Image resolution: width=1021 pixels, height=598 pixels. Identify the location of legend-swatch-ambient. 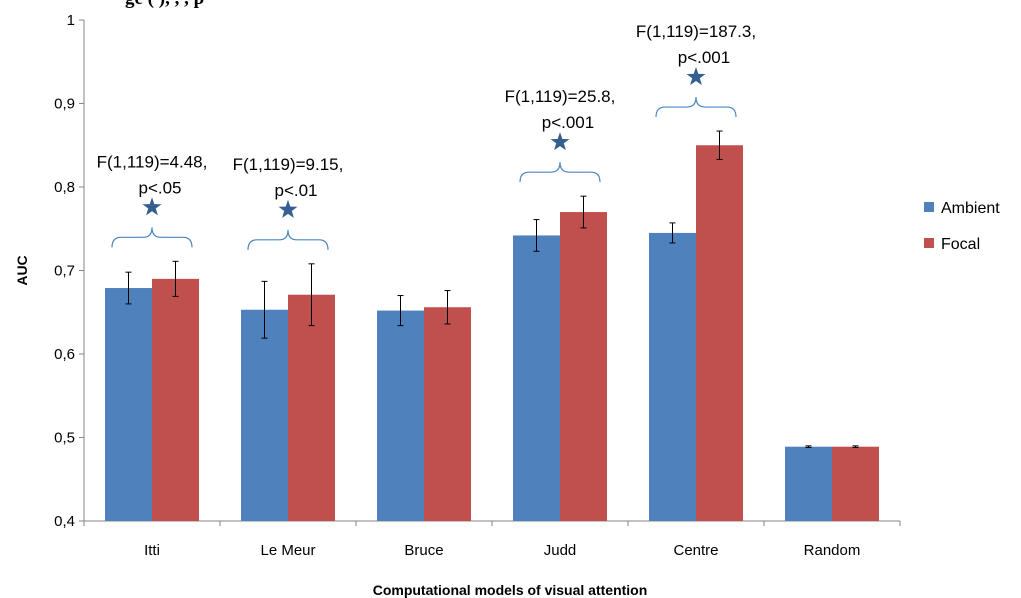
(929, 207).